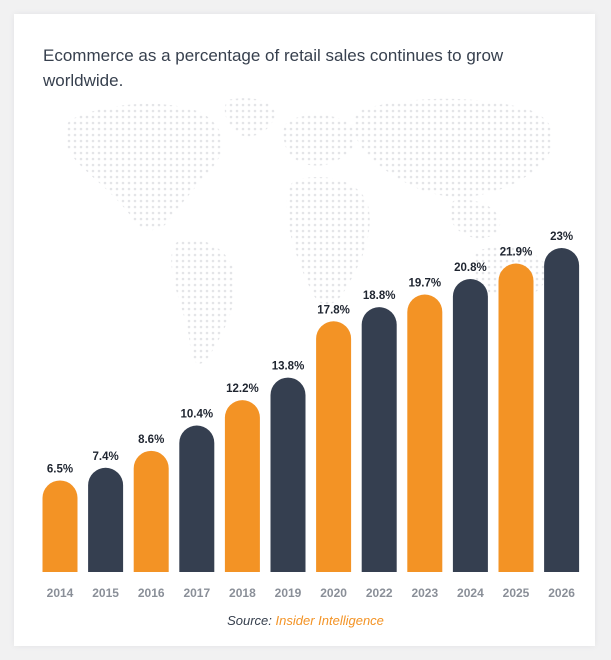  What do you see at coordinates (151, 440) in the screenshot?
I see `value-label-2016: 8.6%` at bounding box center [151, 440].